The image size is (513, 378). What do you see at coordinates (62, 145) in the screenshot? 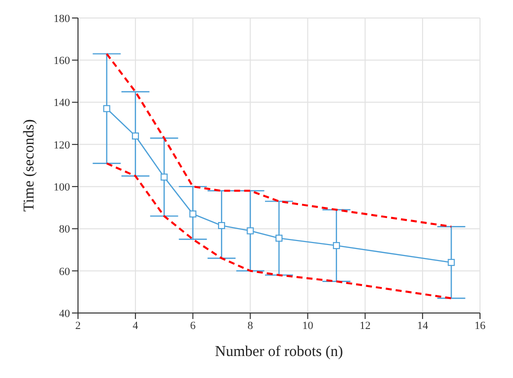
I see `y-tick-label: 120` at bounding box center [62, 145].